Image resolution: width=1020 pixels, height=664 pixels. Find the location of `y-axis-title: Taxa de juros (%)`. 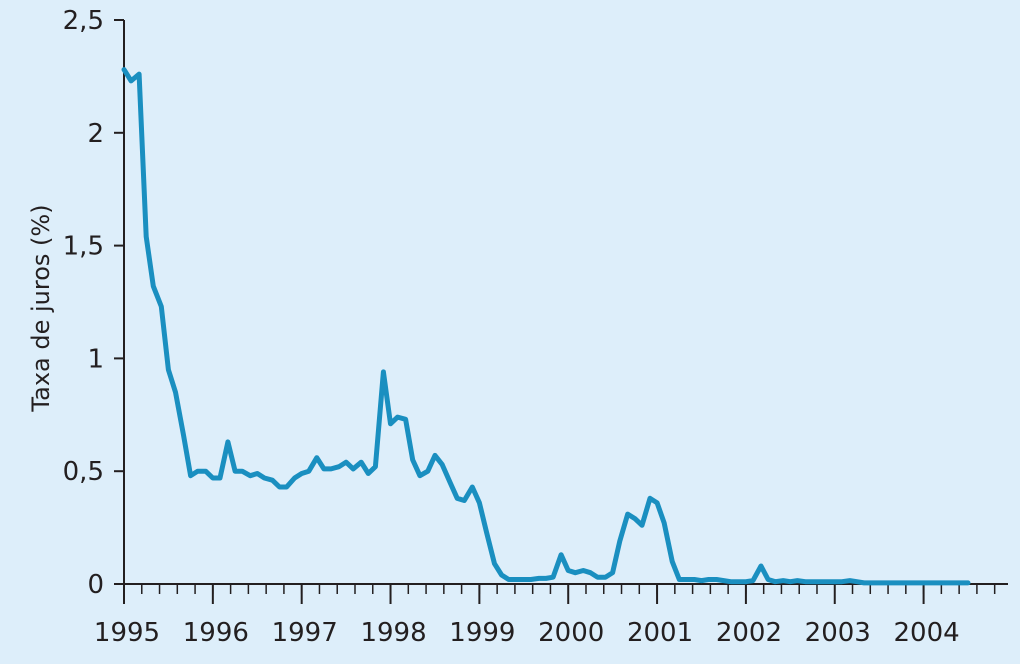

y-axis-title: Taxa de juros (%) is located at coordinates (41, 308).